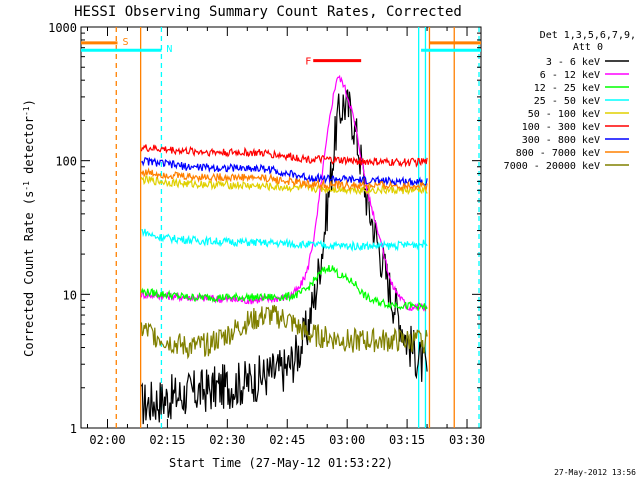 The image size is (640, 480). What do you see at coordinates (70, 295) in the screenshot?
I see `y-tick-label: 10` at bounding box center [70, 295].